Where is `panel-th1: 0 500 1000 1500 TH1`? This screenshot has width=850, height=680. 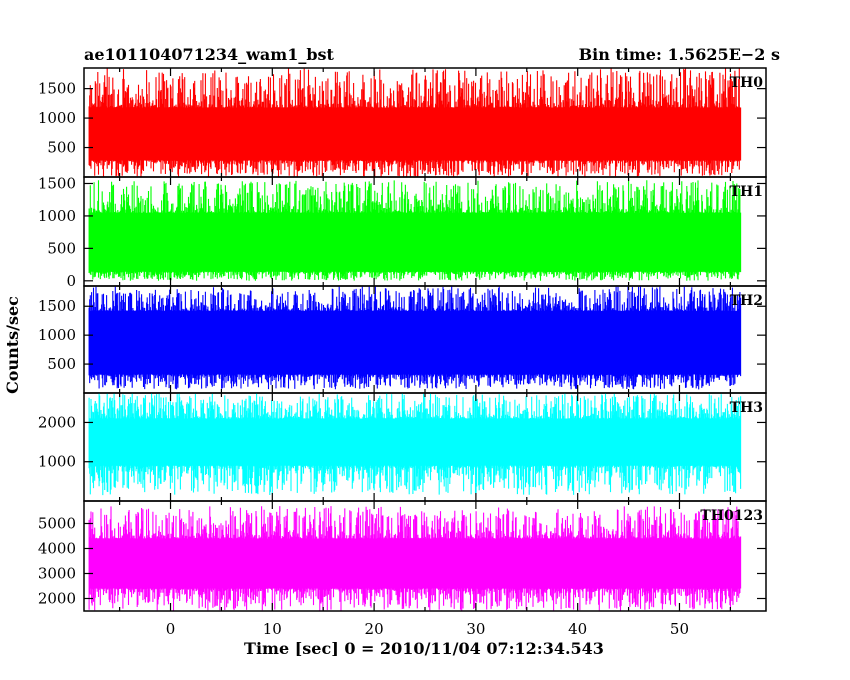
panel-th1: 0 500 1000 1500 TH1 is located at coordinates (402, 232).